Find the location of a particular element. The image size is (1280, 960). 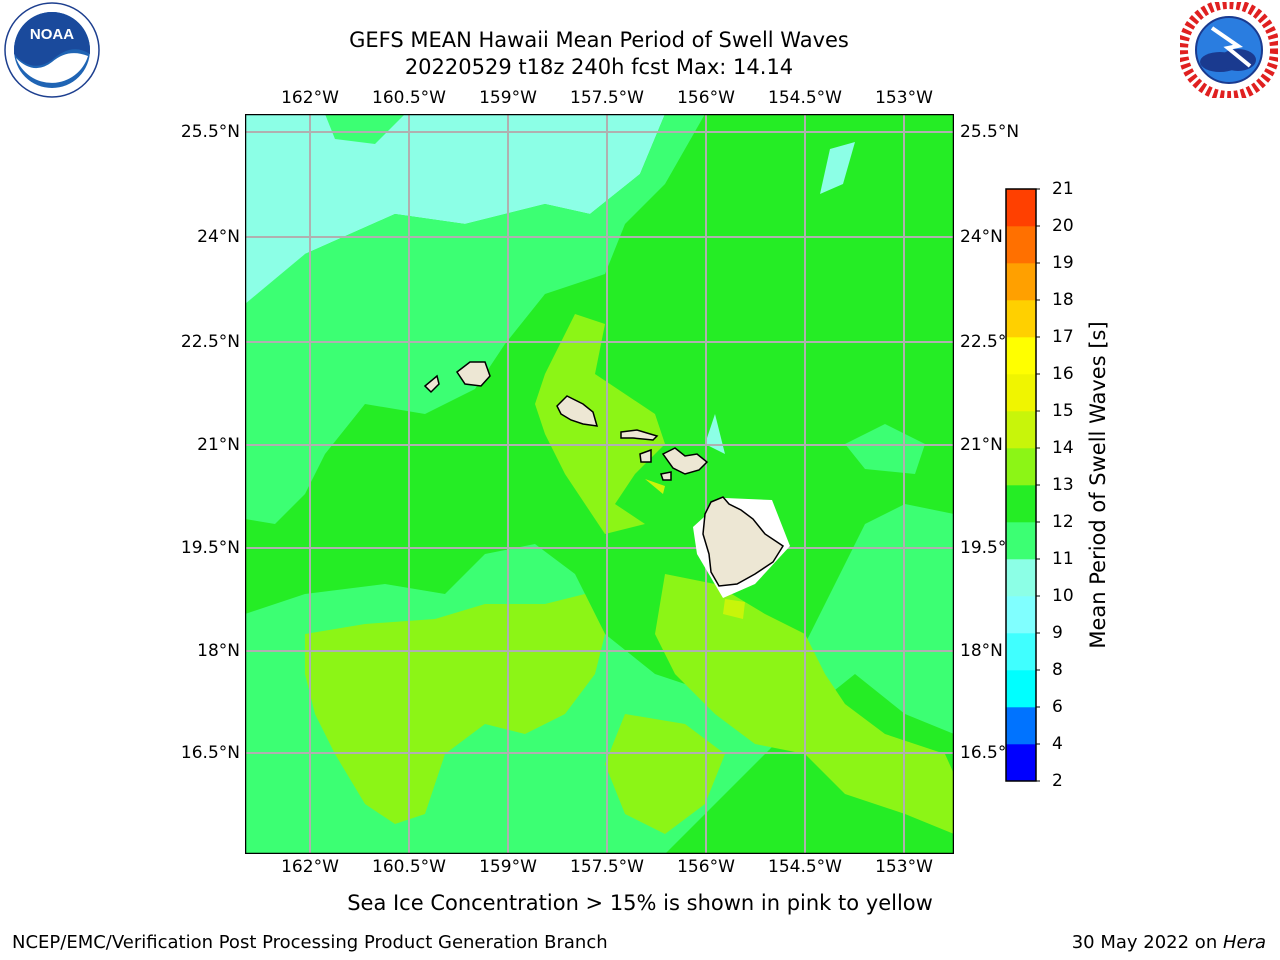

colorbar-tick-label: 10 is located at coordinates (1063, 596).